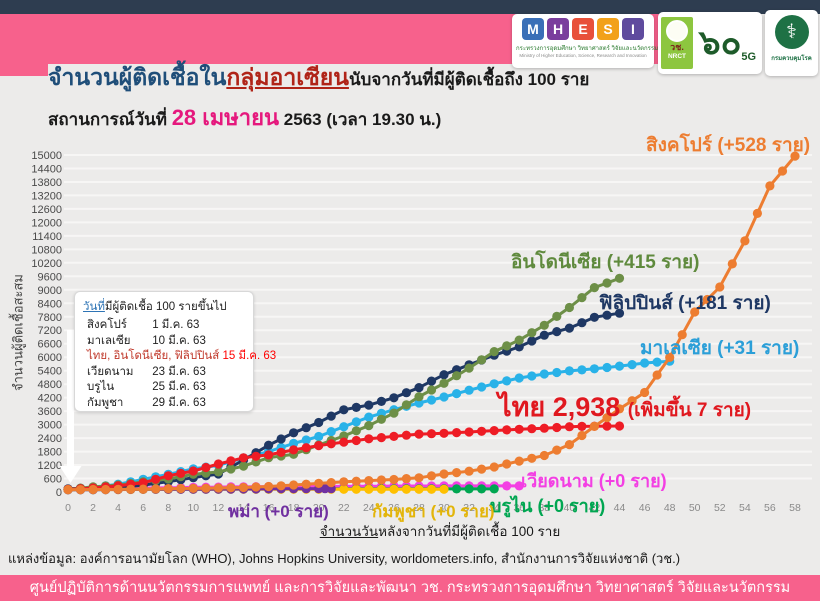 The height and width of the screenshot is (601, 820). I want to click on svg-text: 46, so click(645, 508).